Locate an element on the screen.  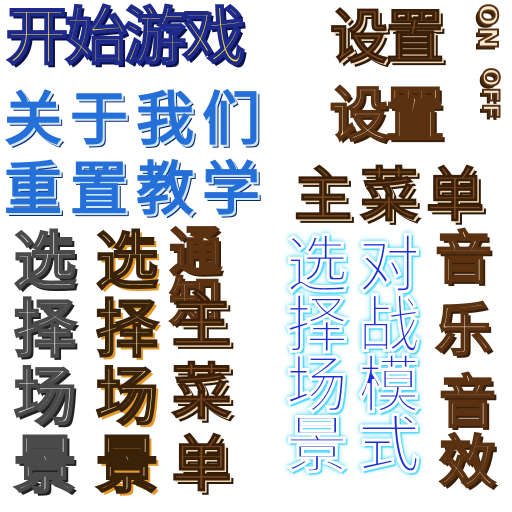
reset-tutorial-button: 重置教学 is located at coordinates (136, 189).